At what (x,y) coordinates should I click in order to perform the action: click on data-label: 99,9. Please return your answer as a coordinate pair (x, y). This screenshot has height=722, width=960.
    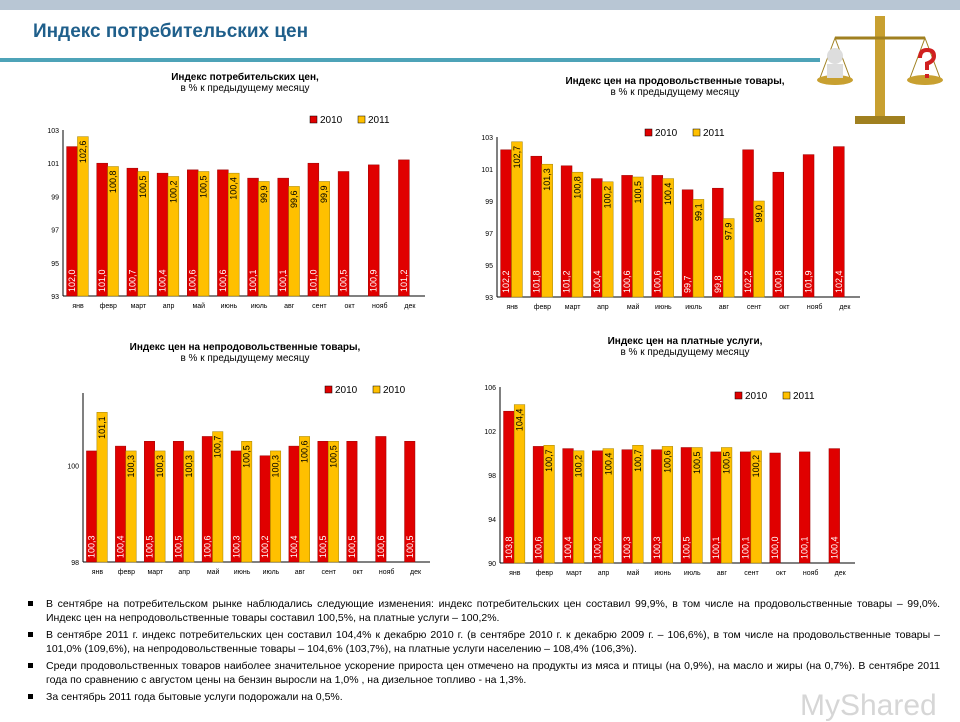
    Looking at the image, I should click on (324, 194).